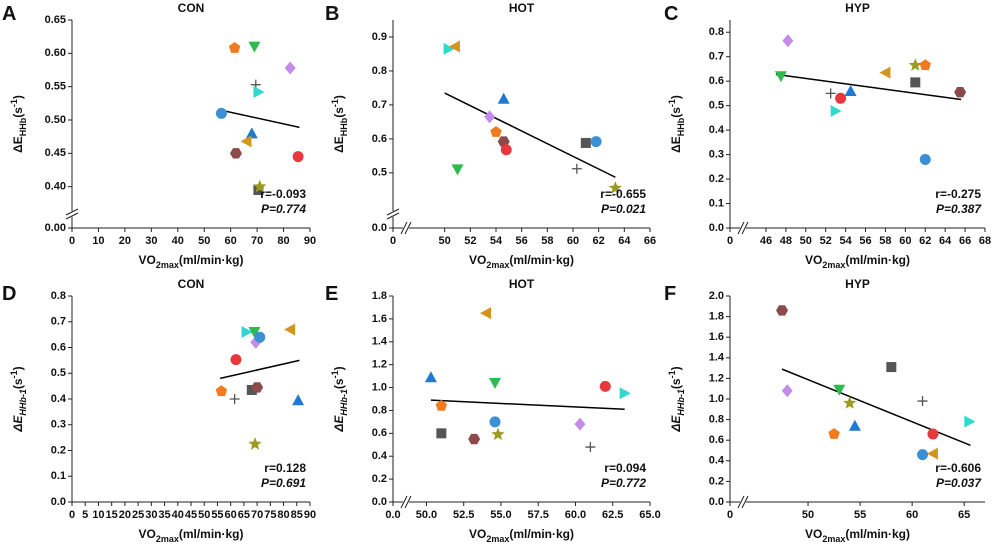 The width and height of the screenshot is (996, 548). Describe the element at coordinates (178, 515) in the screenshot. I see `x-tick-label: 40` at that location.